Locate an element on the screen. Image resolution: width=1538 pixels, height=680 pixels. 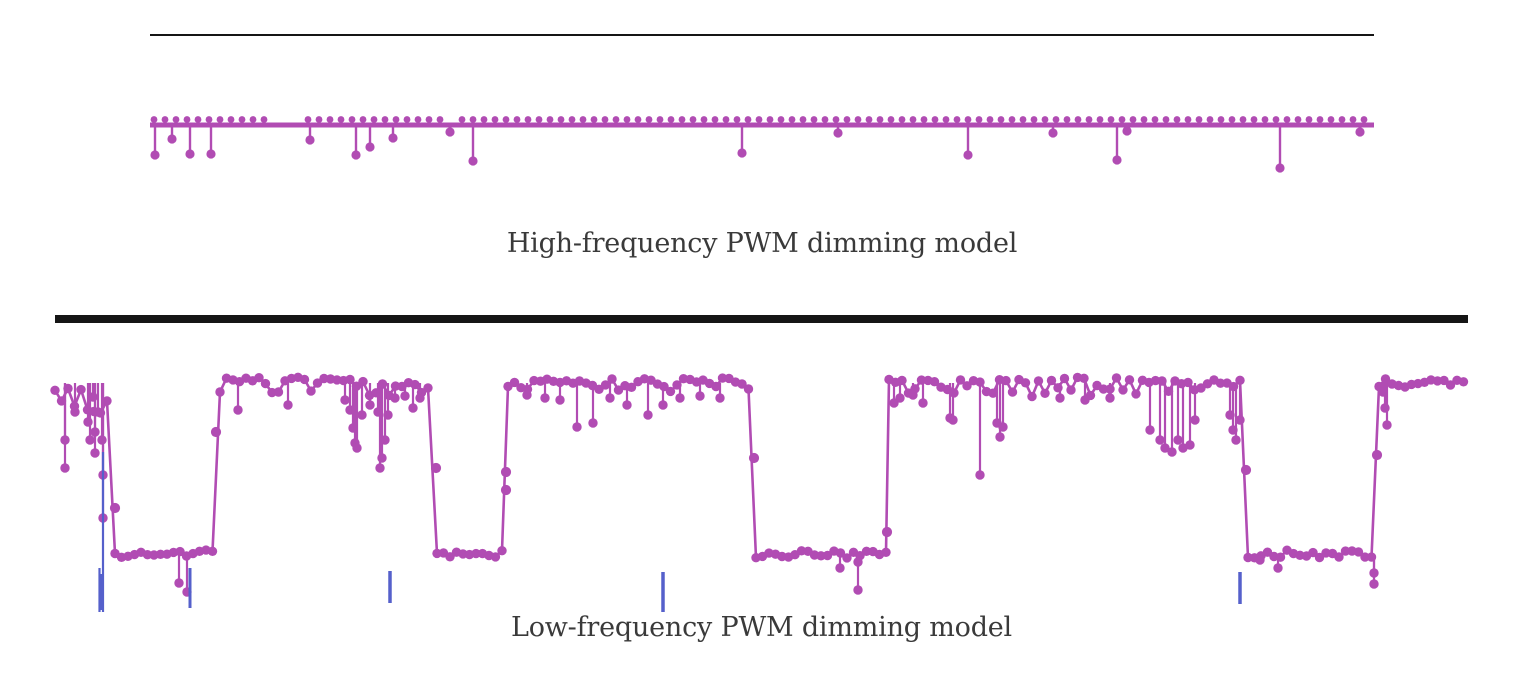
chart-title-high-frequency: High-frequency PWM dimming model is located at coordinates (762, 243).